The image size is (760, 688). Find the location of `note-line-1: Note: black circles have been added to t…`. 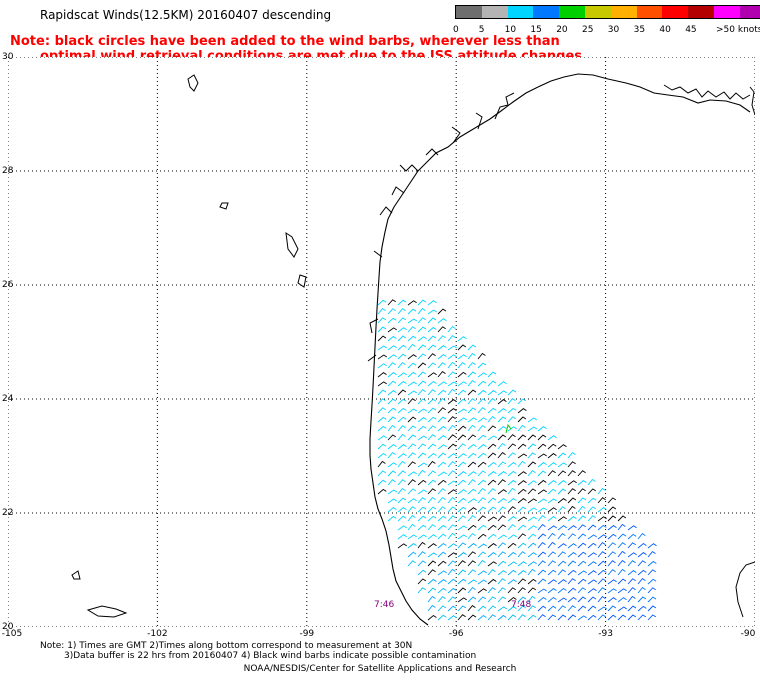

note-line-1: Note: black circles have been added to t… is located at coordinates (285, 41).